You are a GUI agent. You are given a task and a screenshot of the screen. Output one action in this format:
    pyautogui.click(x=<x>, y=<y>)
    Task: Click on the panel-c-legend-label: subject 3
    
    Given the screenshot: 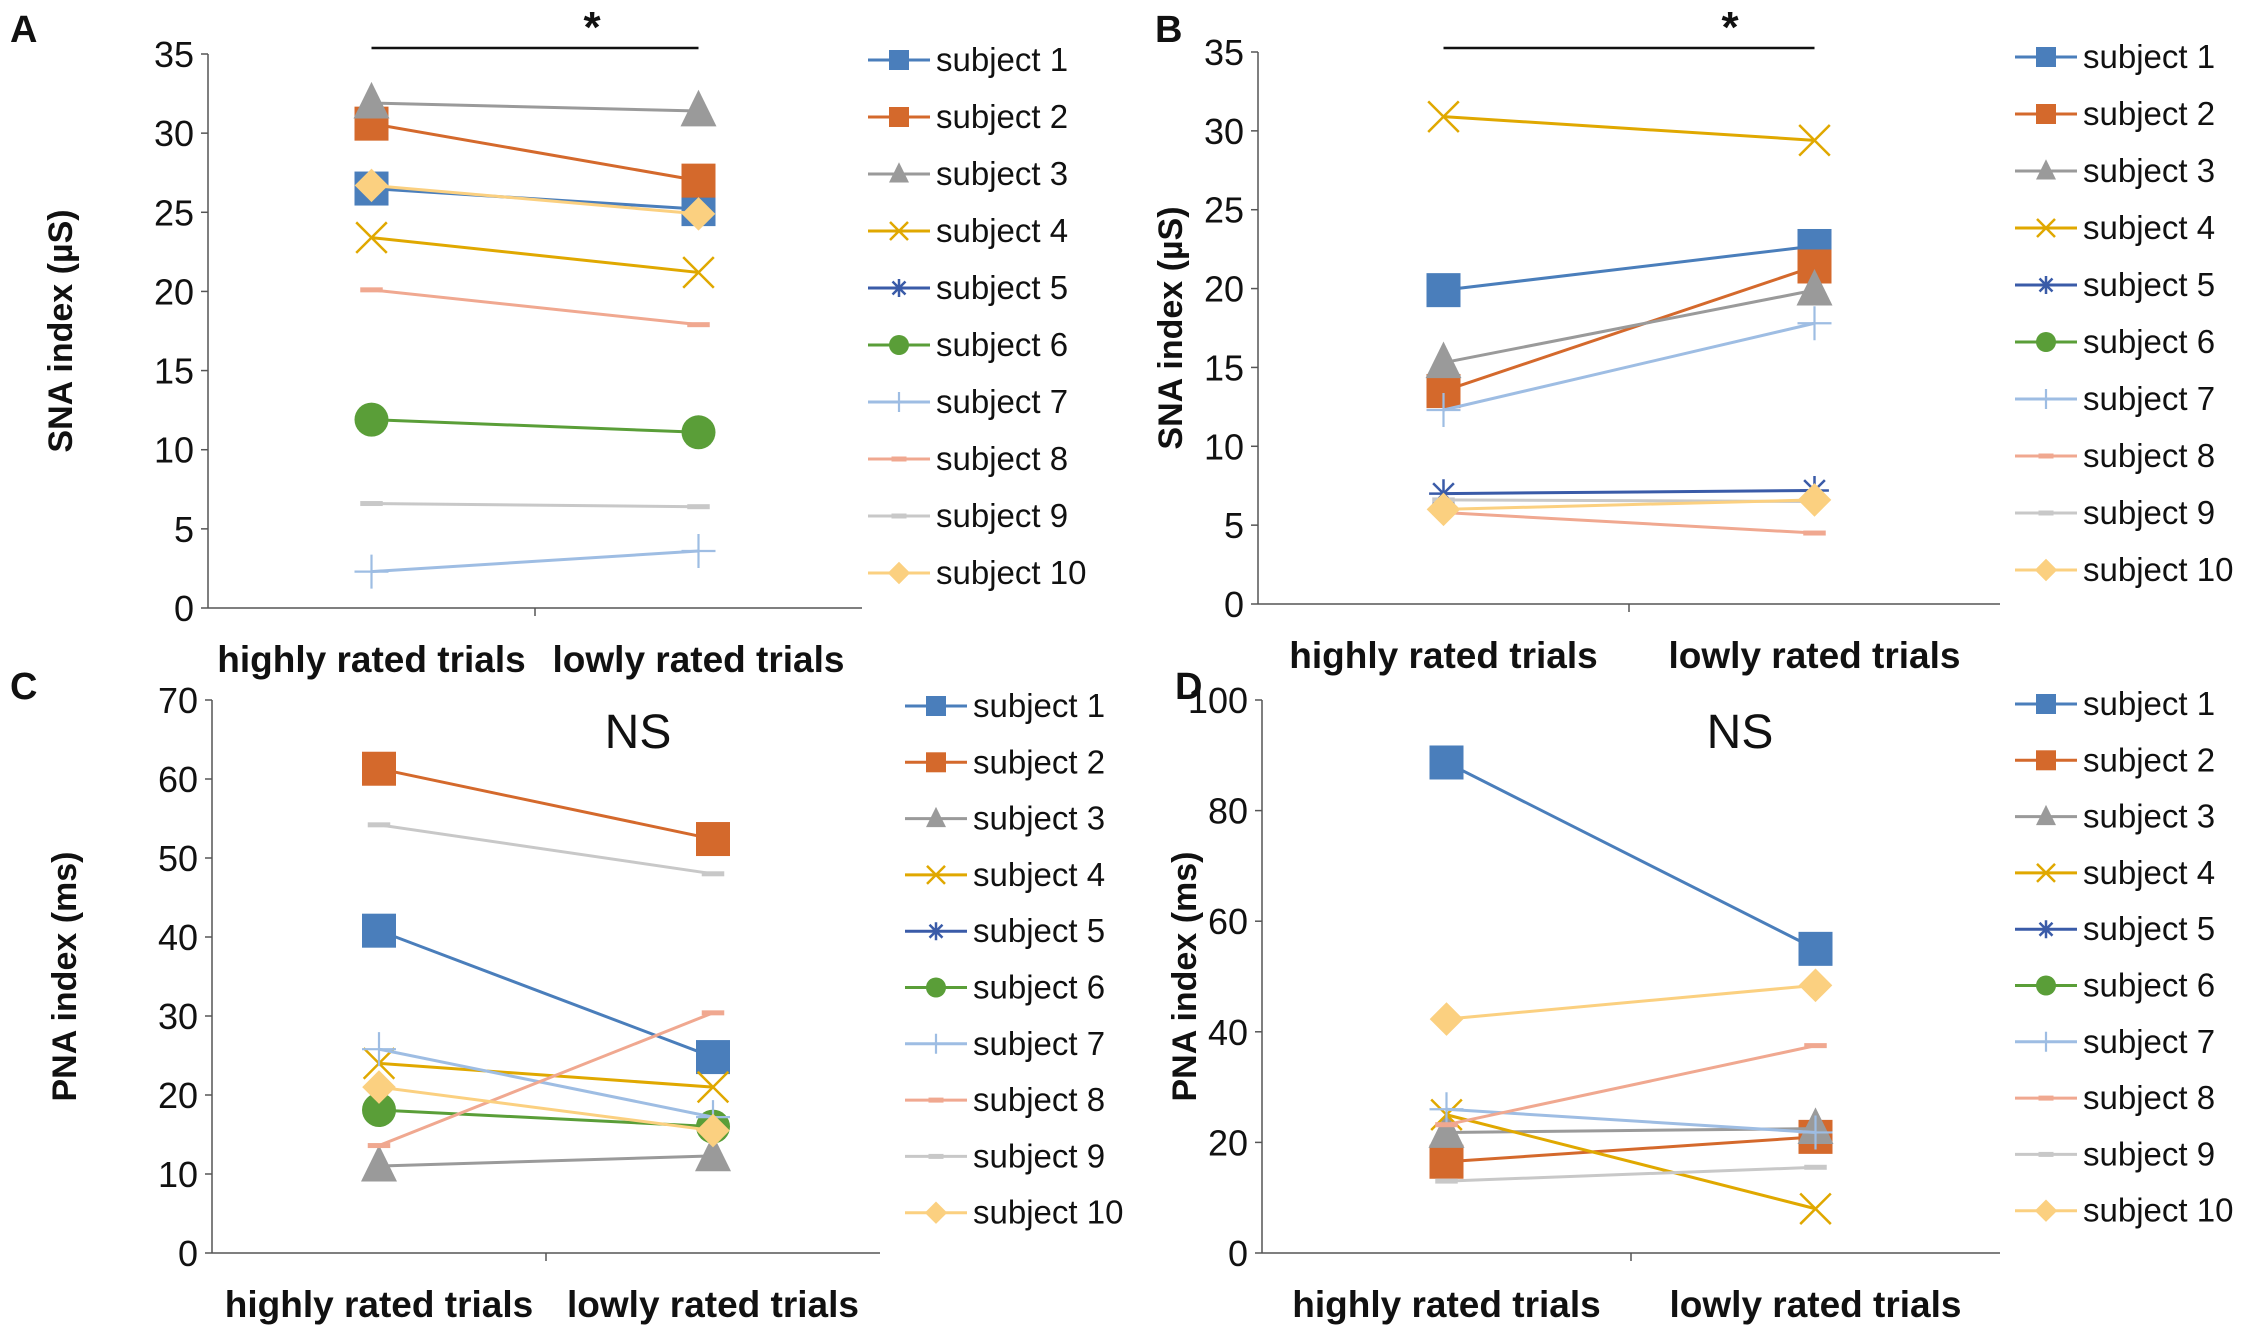 What is the action you would take?
    pyautogui.click(x=1039, y=818)
    